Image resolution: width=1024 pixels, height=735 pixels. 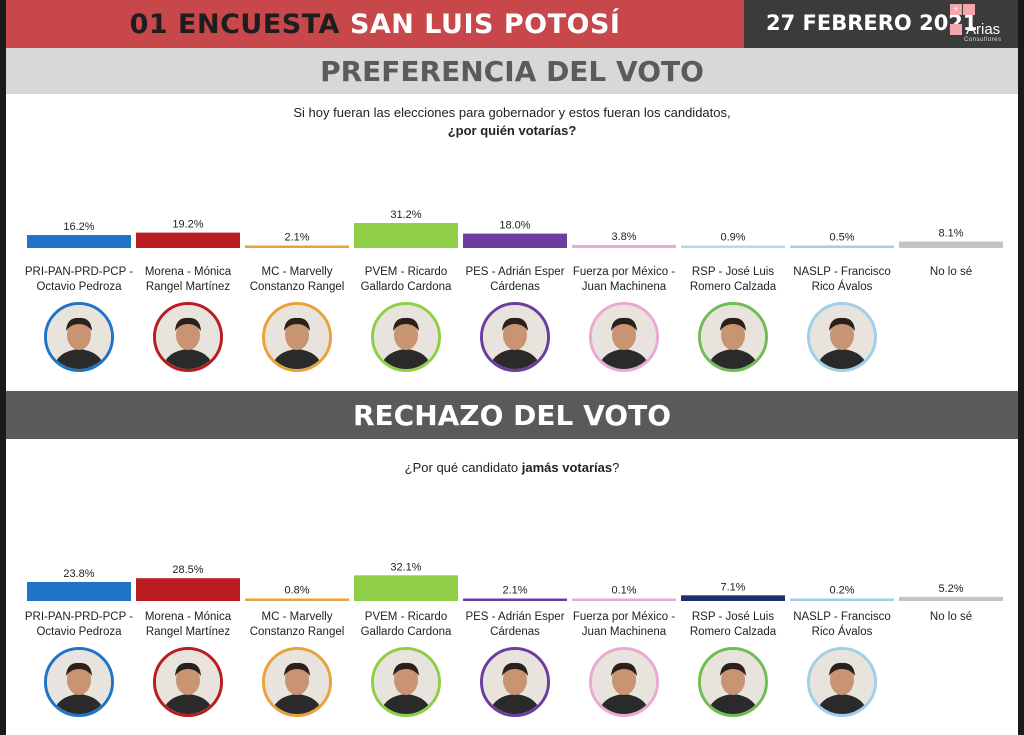 I want to click on candidate-column: MC - Marvelly Constanzo Rangel, so click(x=297, y=318).